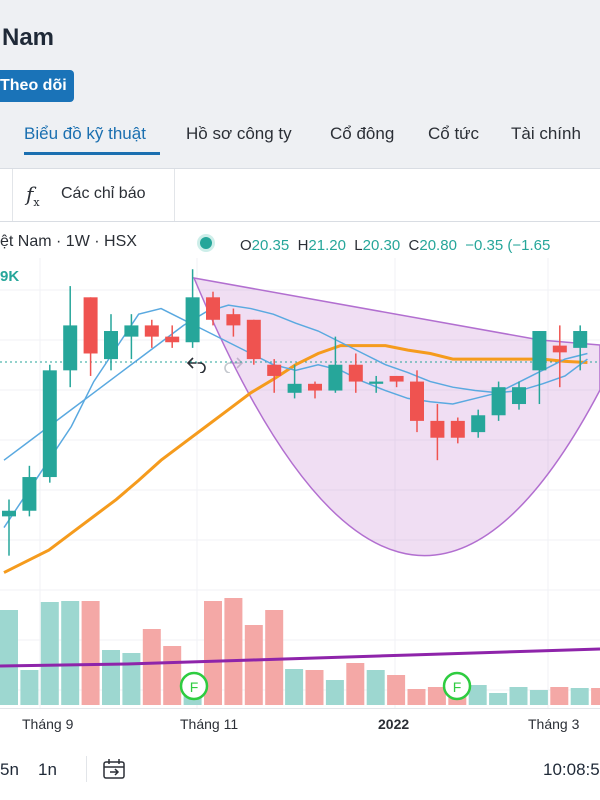  Describe the element at coordinates (362, 133) in the screenshot. I see `tab-shareholders: Cổ đông` at that location.